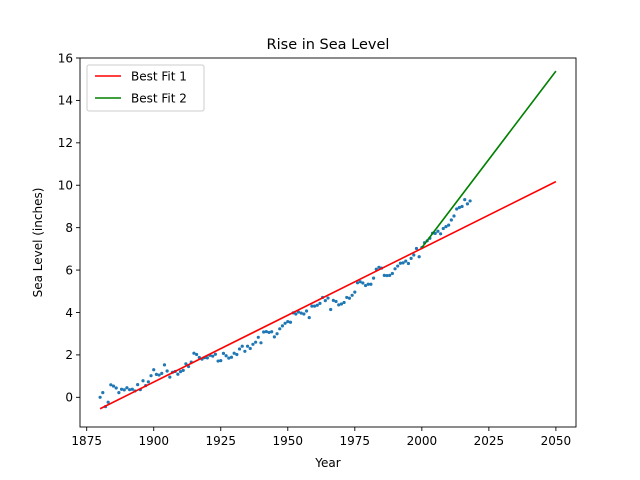 This screenshot has height=480, width=640. I want to click on y-tick-label: 0, so click(69, 398).